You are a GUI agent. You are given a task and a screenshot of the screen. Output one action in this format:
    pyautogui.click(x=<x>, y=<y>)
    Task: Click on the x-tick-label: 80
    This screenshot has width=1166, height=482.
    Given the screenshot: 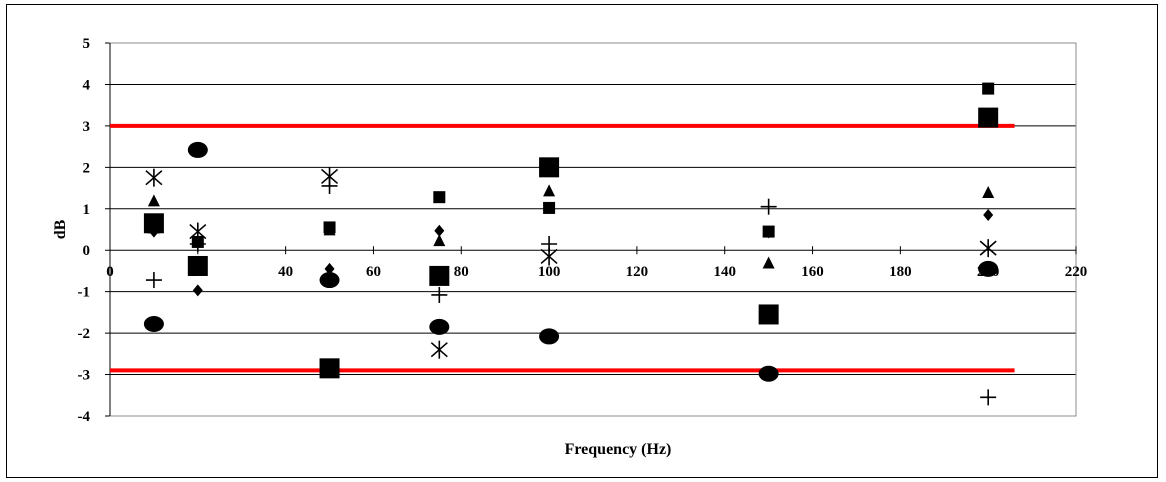 What is the action you would take?
    pyautogui.click(x=461, y=272)
    